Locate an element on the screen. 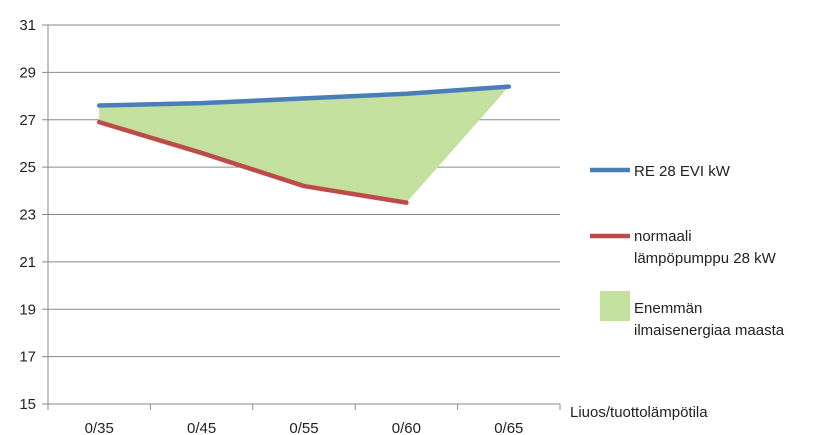 Image resolution: width=813 pixels, height=435 pixels. x-tick-label: 0/35 is located at coordinates (99, 427).